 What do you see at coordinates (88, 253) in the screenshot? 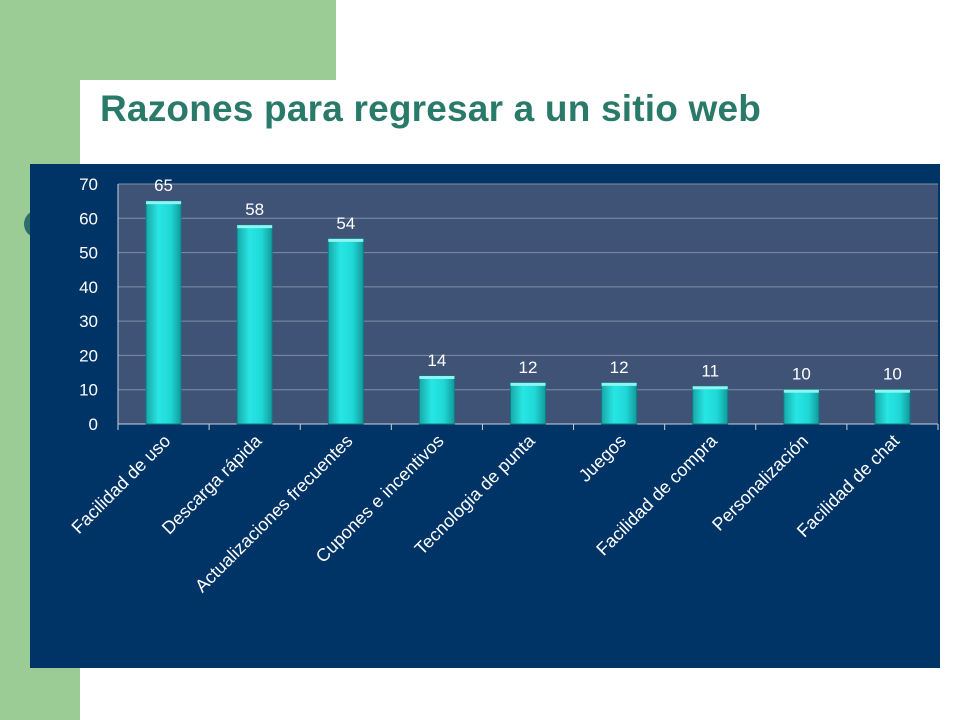
I see `y-tick-label: 50` at bounding box center [88, 253].